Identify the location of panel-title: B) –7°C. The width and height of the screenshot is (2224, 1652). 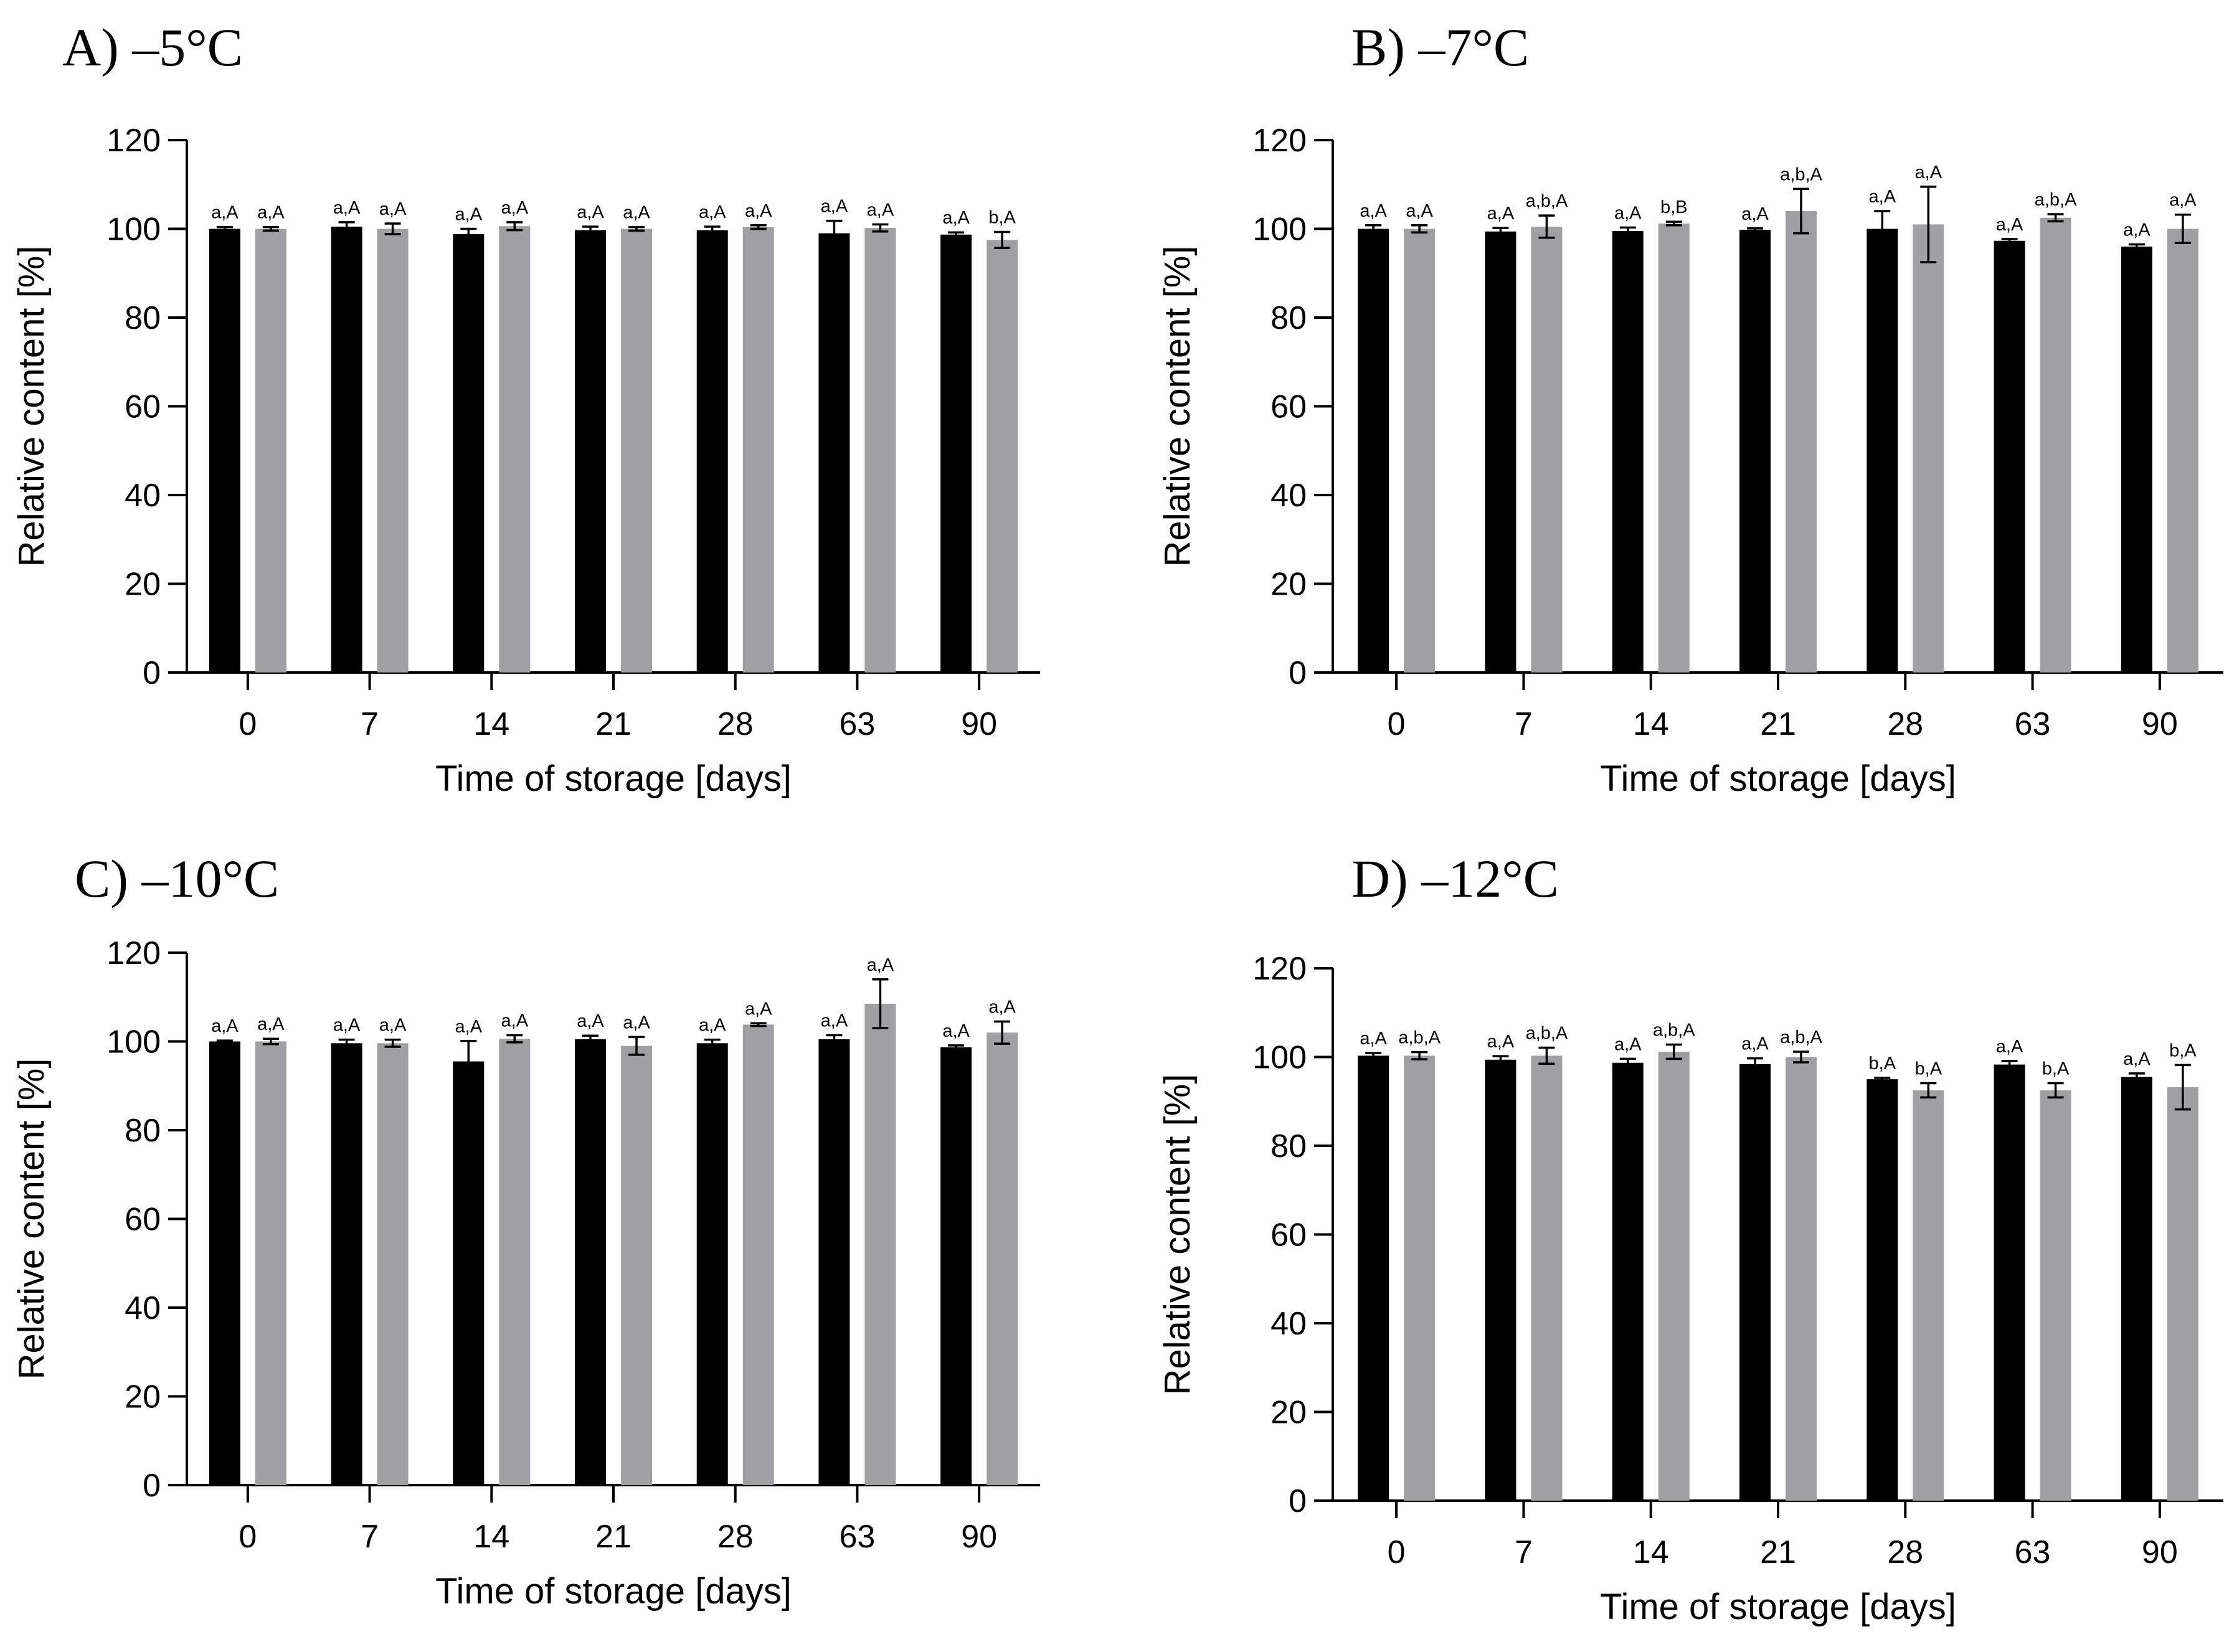
(1440, 47).